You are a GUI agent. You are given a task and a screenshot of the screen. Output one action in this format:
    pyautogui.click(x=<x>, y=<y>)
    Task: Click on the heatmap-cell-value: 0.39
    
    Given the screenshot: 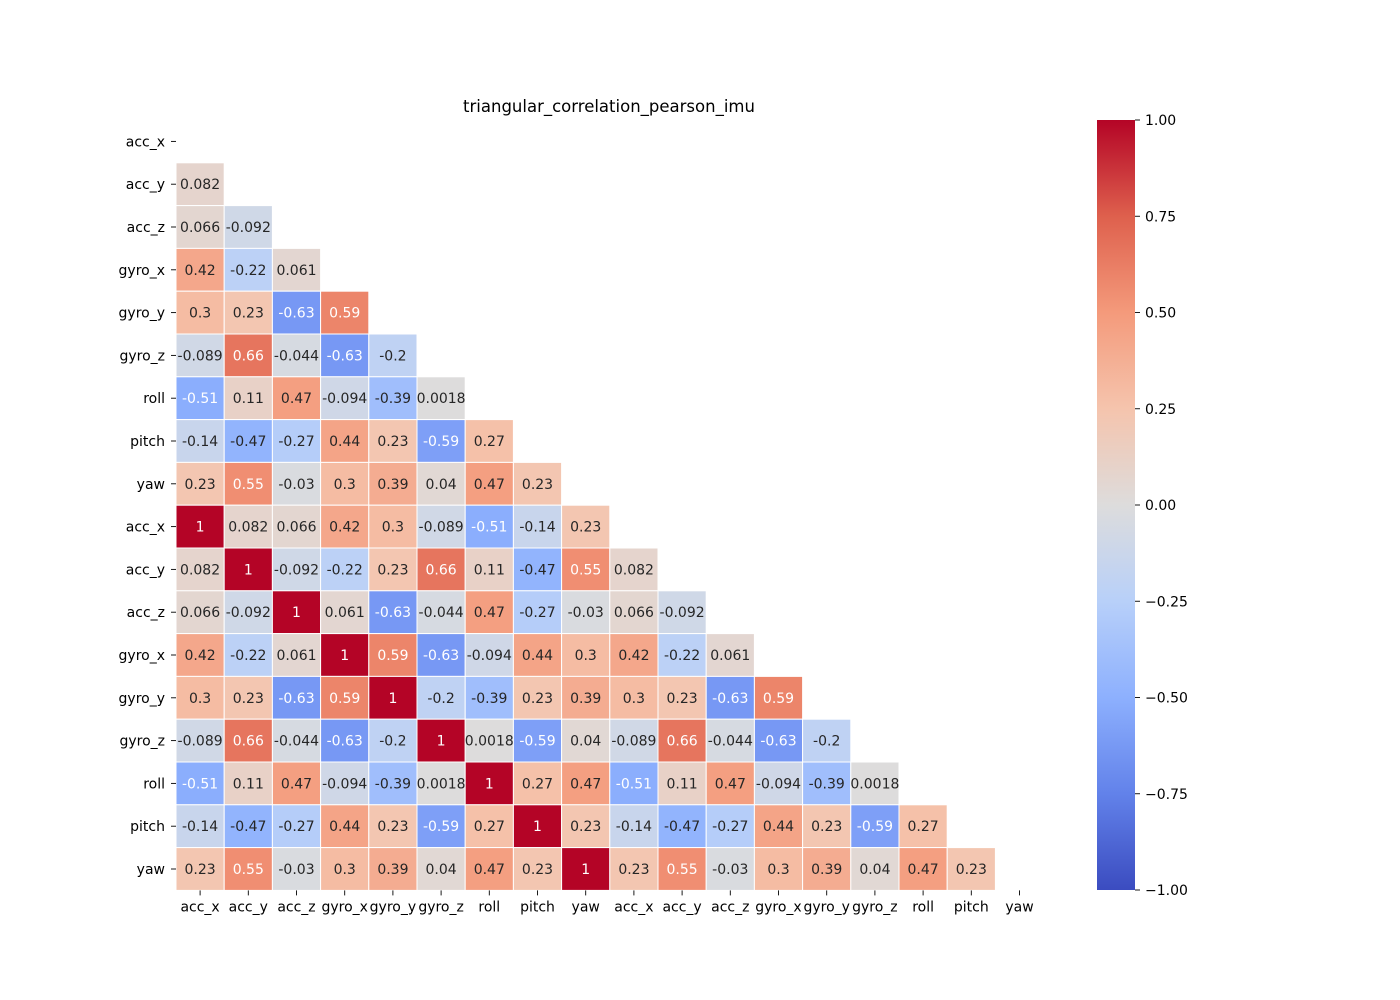 What is the action you would take?
    pyautogui.click(x=392, y=485)
    